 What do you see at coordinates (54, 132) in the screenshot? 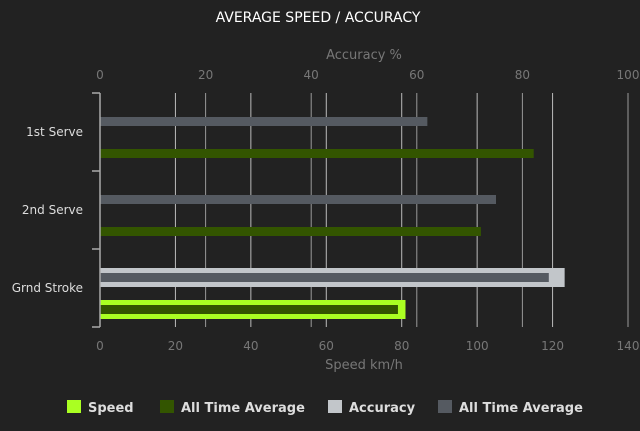
I see `category-label: 1st Serve` at bounding box center [54, 132].